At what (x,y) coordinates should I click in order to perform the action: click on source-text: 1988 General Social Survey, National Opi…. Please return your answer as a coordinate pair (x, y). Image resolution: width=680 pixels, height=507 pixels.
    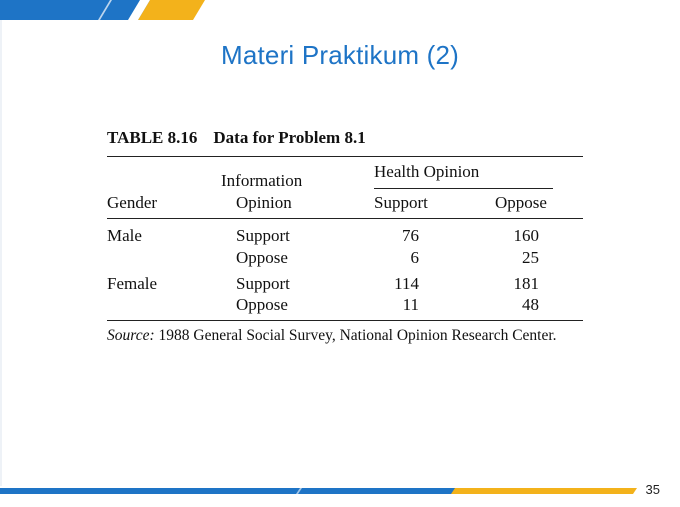
    Looking at the image, I should click on (357, 335).